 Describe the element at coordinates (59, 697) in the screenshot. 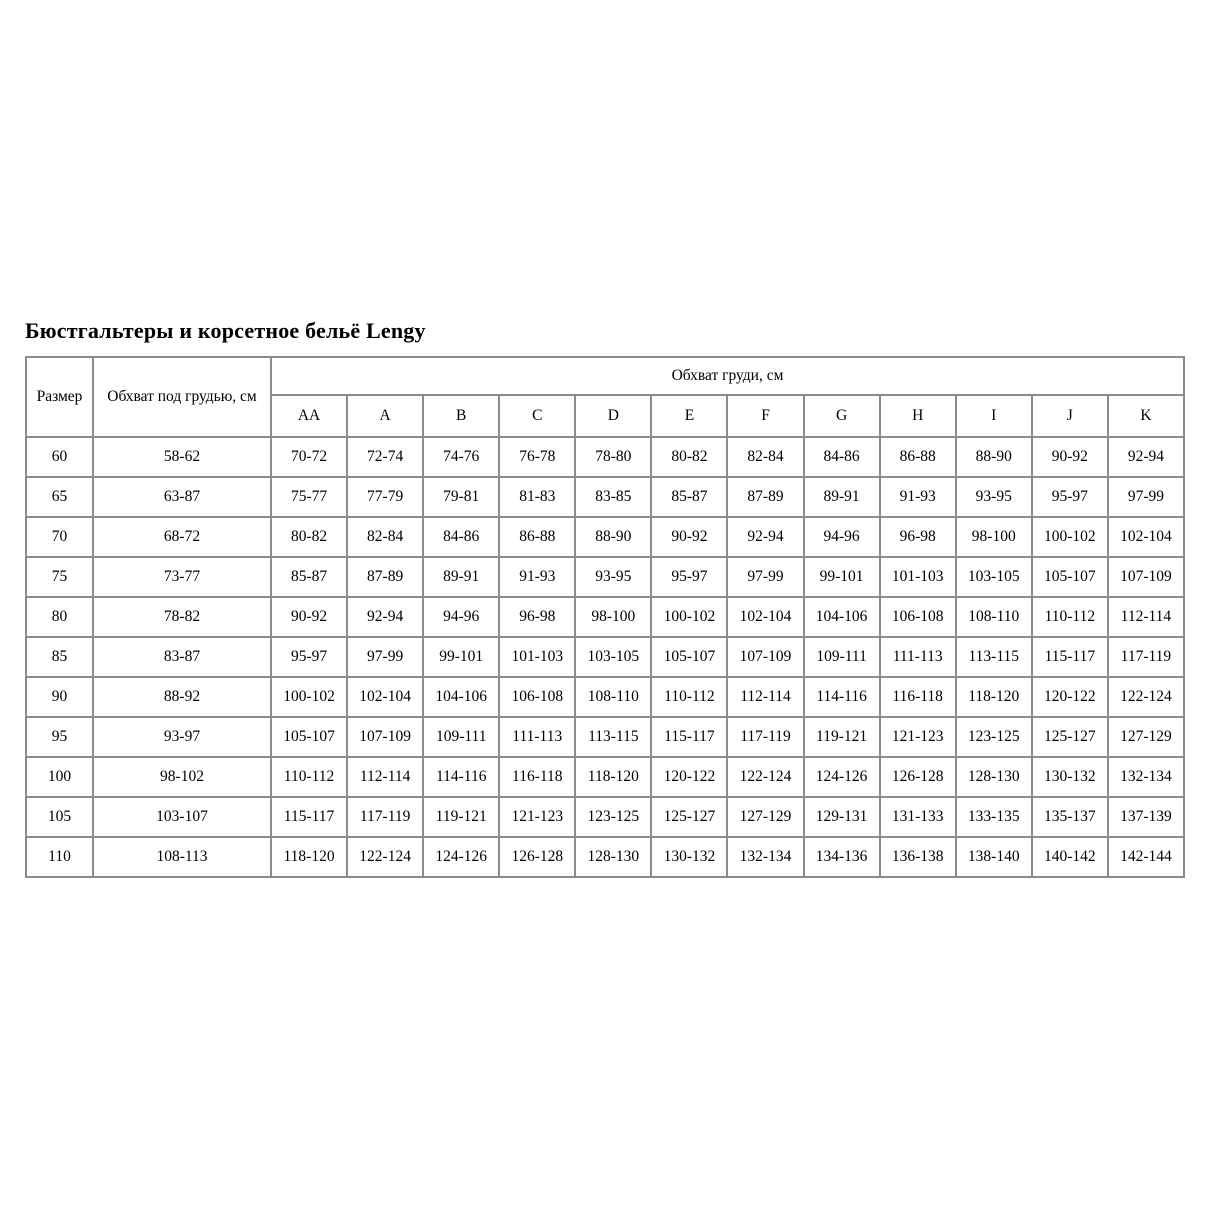

I see `size-cell: 90` at that location.